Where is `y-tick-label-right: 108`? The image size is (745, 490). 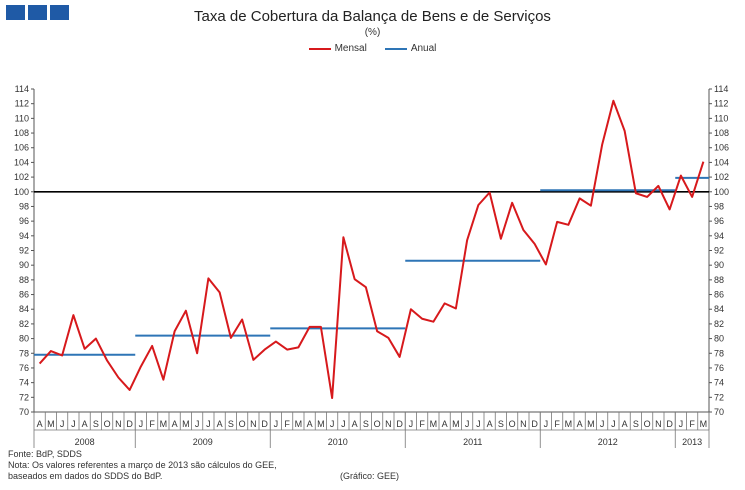 y-tick-label-right: 108 is located at coordinates (721, 133).